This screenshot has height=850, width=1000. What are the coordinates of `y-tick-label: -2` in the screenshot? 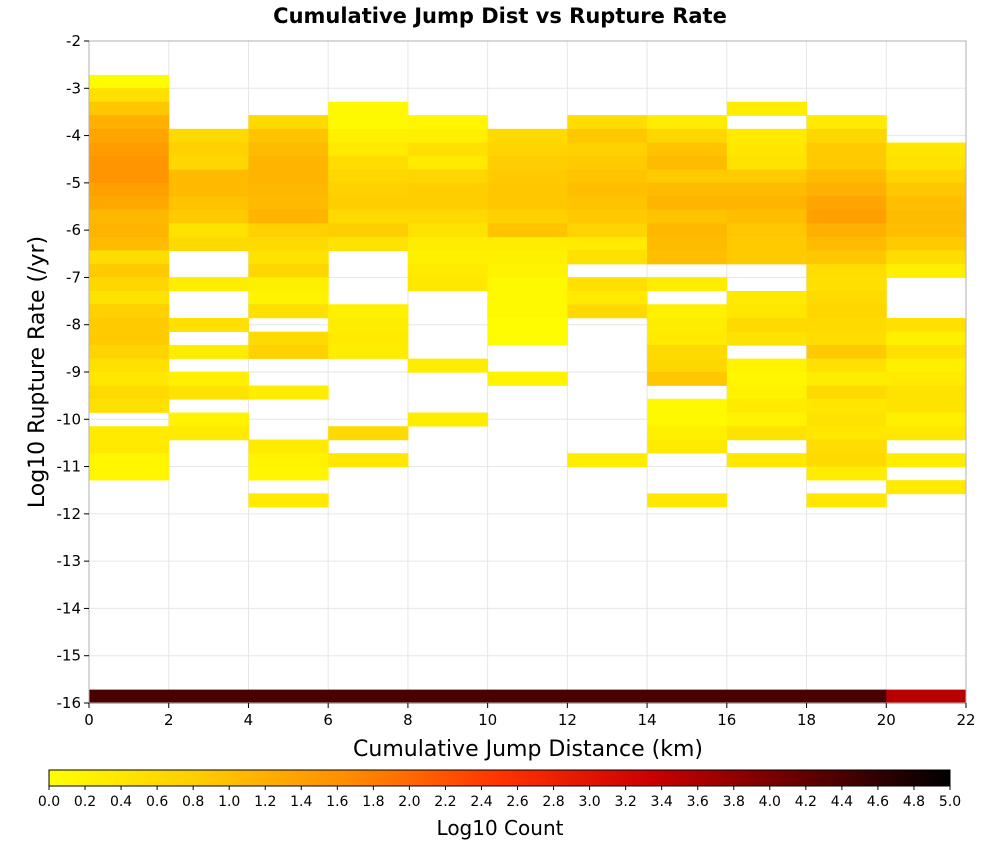 It's located at (73, 41).